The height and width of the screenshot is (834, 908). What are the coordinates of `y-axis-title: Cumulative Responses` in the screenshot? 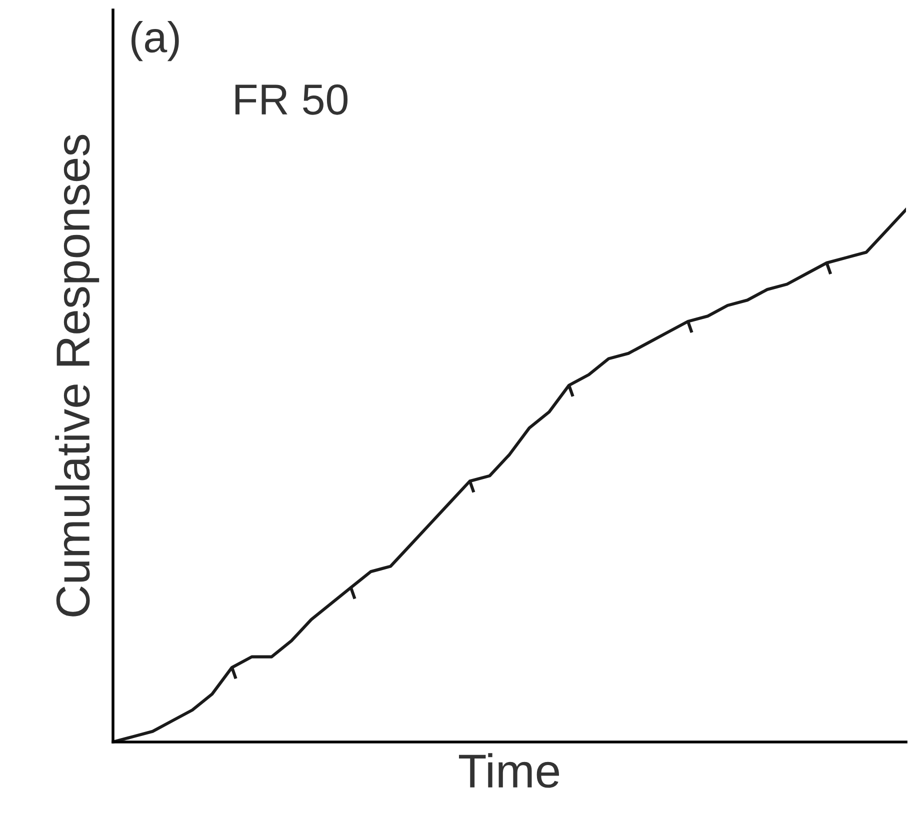 It's located at (77, 375).